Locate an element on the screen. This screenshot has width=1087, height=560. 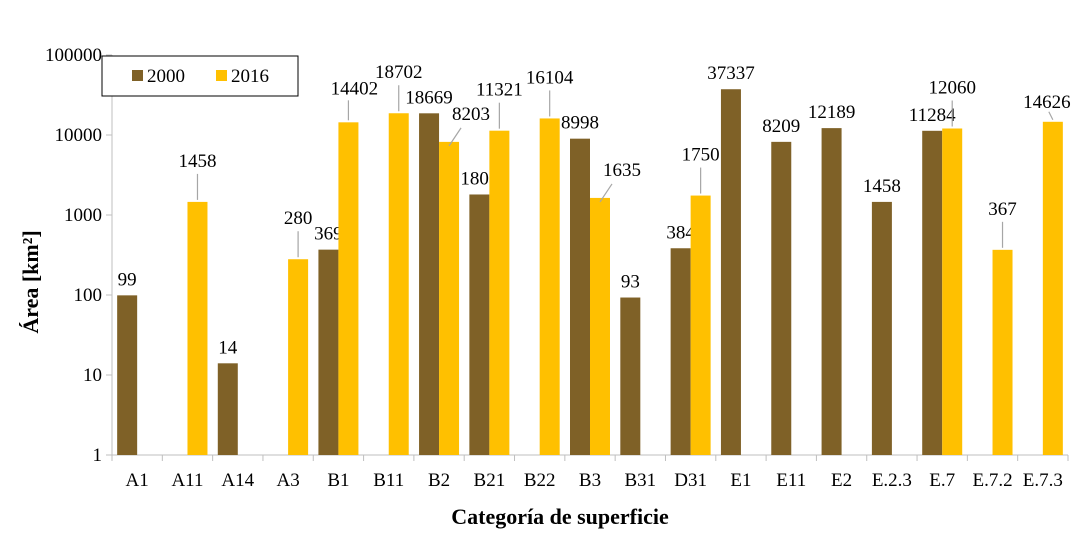
bar-2016-A11 is located at coordinates (197, 328).